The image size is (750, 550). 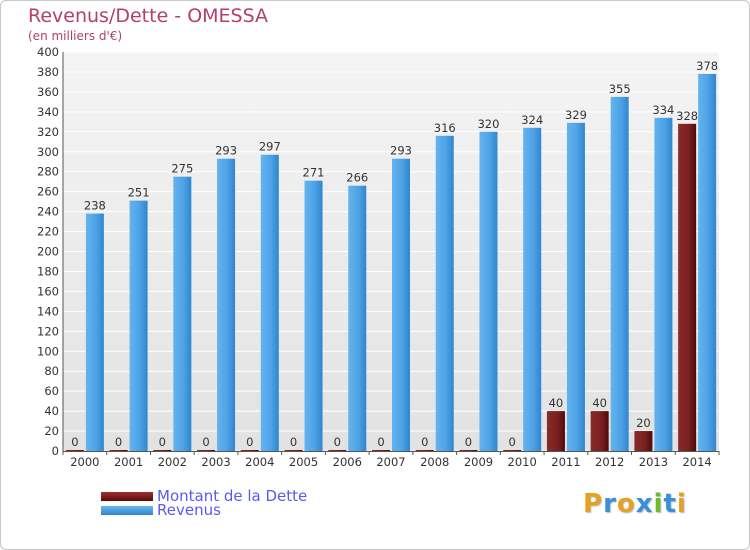 I want to click on x-tick-label: 2006, so click(x=347, y=462).